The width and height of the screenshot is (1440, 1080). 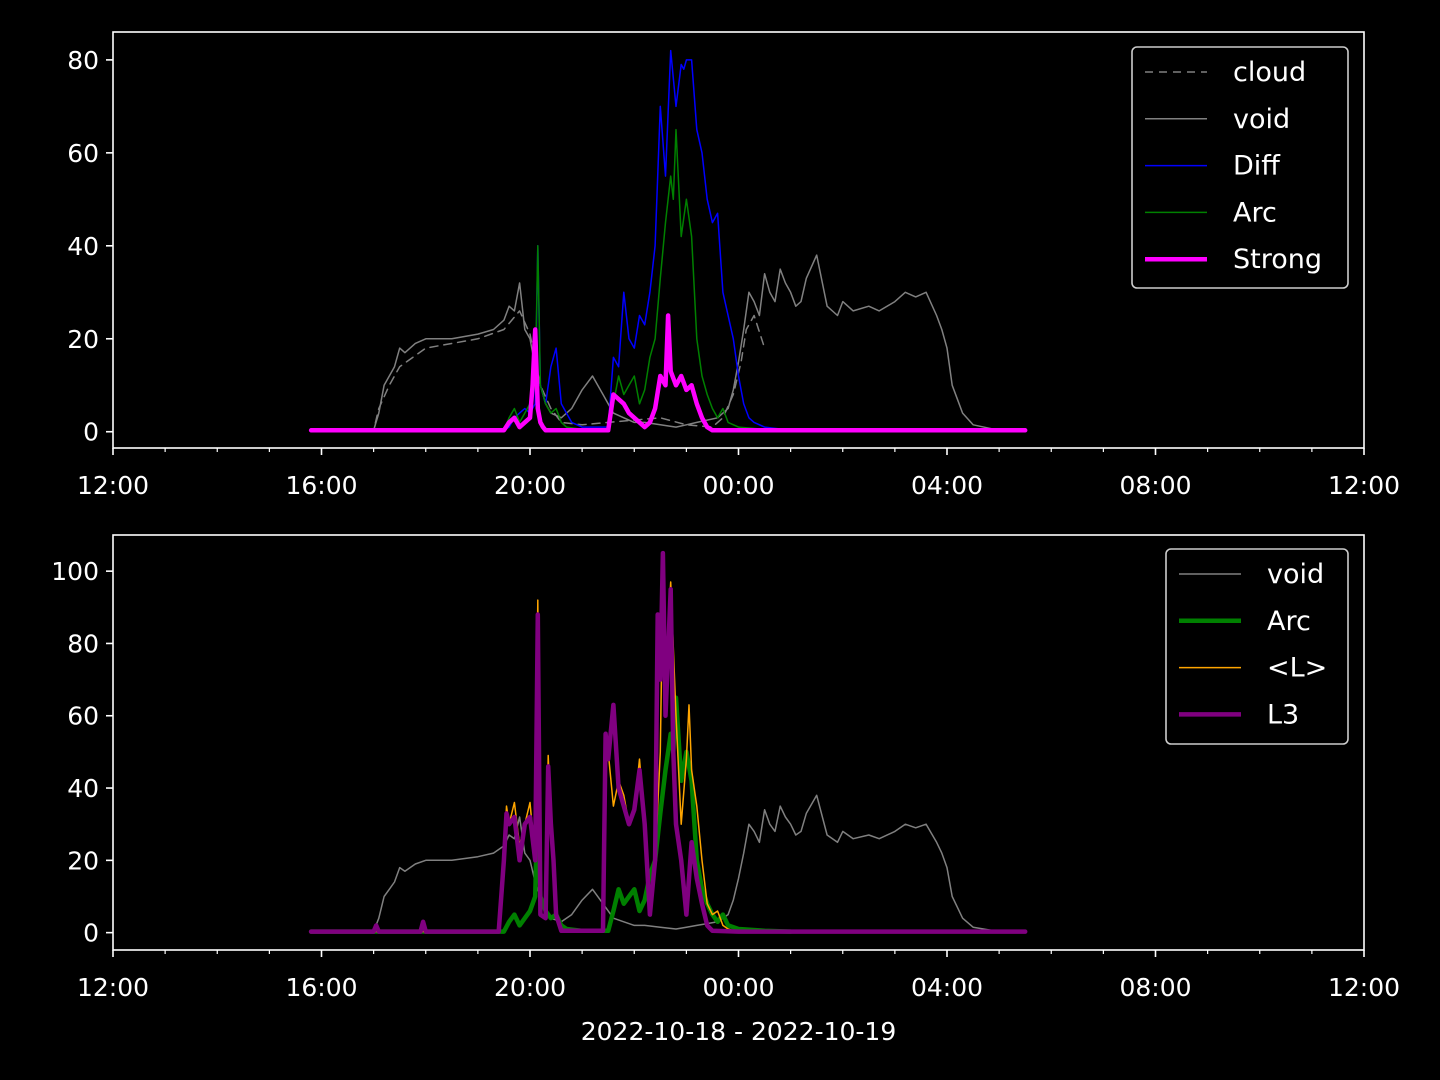 What do you see at coordinates (1297, 668) in the screenshot?
I see `legend-label: <L>` at bounding box center [1297, 668].